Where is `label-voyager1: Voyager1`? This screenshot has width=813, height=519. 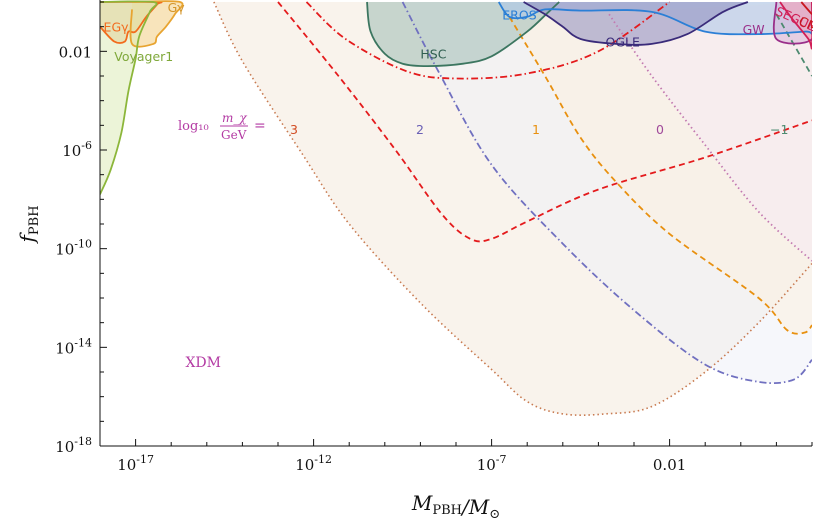 label-voyager1: Voyager1 is located at coordinates (143, 56).